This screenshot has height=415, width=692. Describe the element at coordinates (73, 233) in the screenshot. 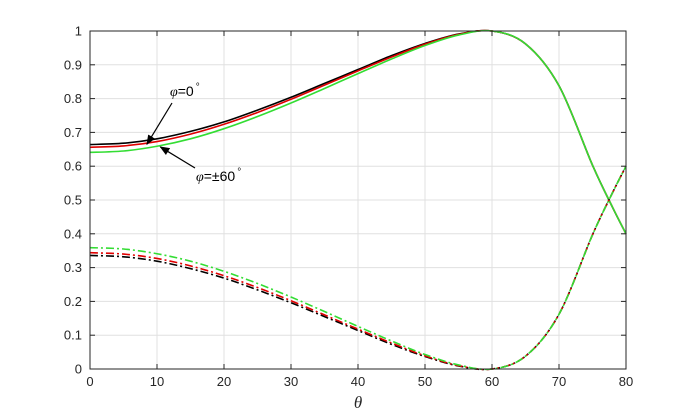

I see `y-tick-label-4: 0.4` at that location.